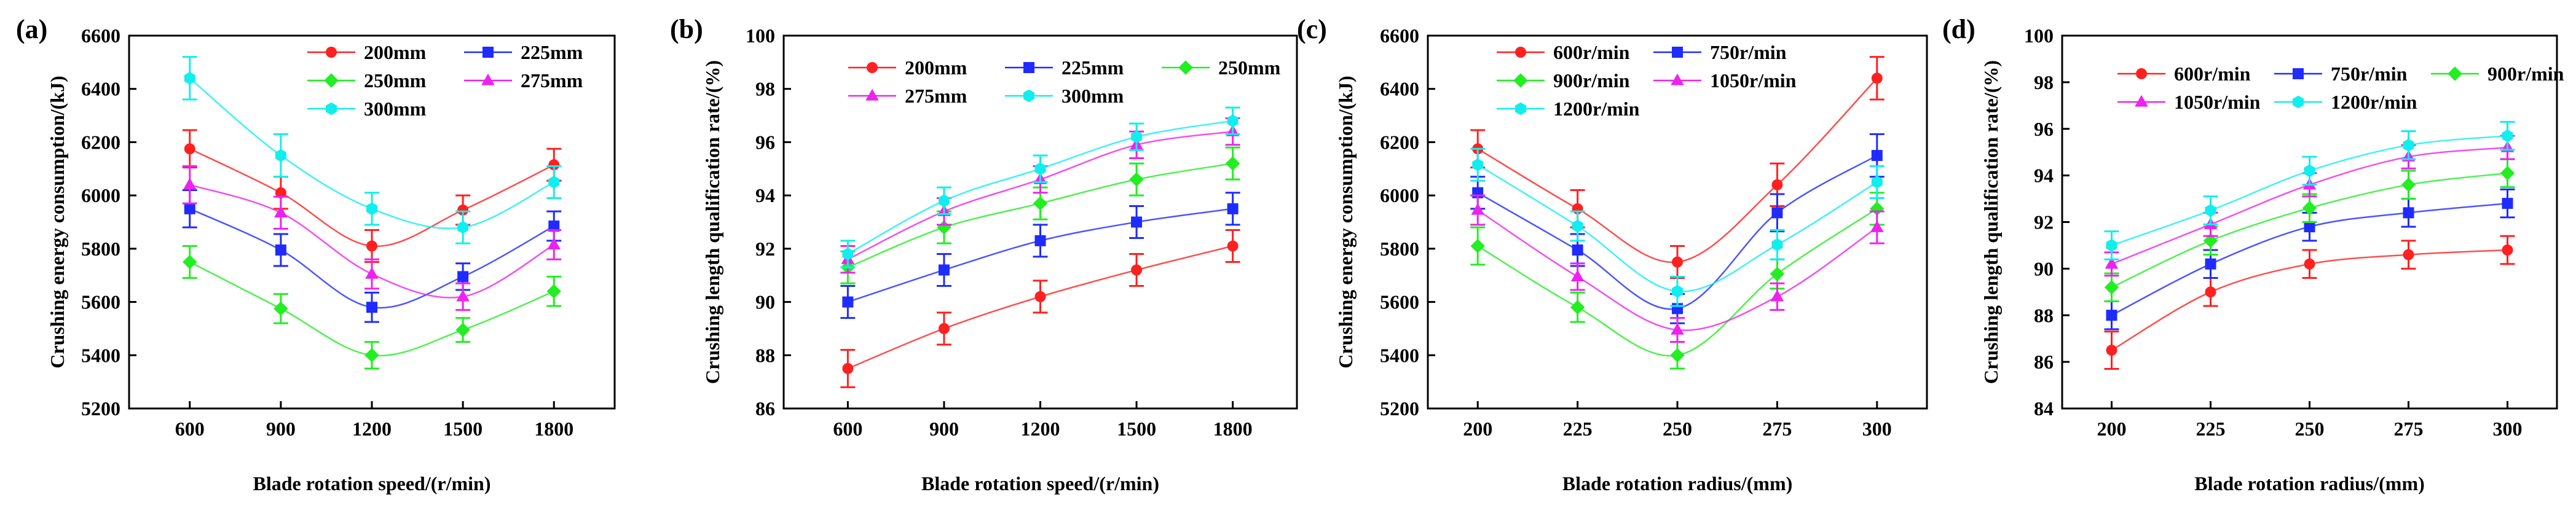 This screenshot has width=2576, height=508. I want to click on legend-entry: 225mm, so click(524, 52).